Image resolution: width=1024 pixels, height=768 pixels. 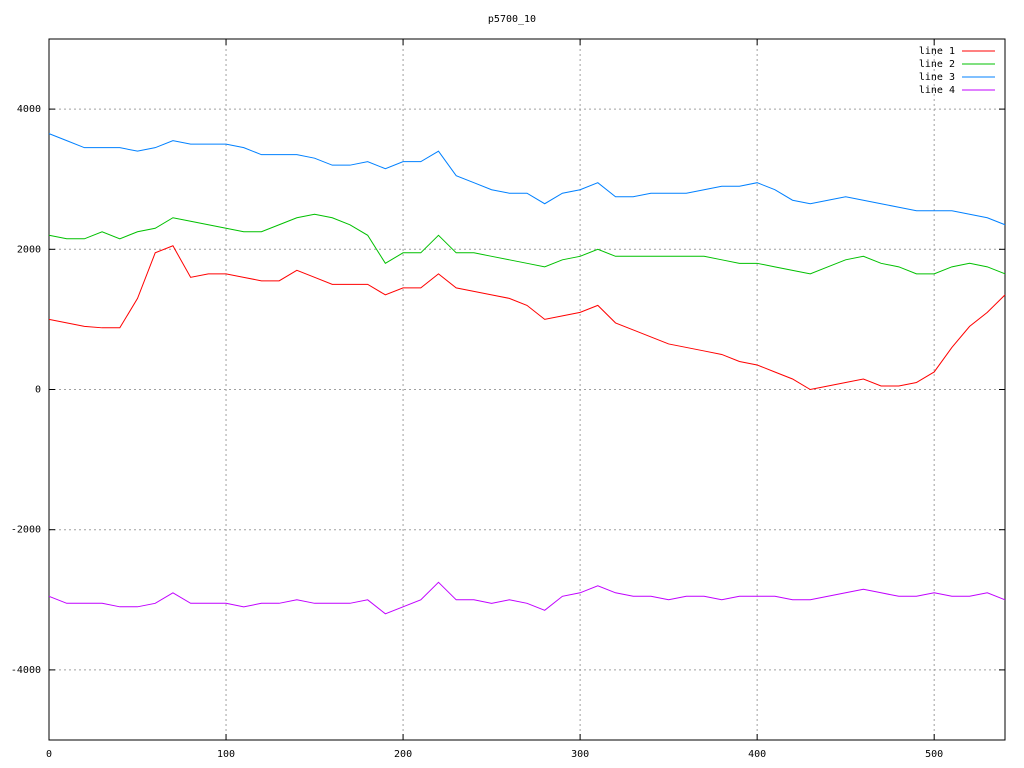 What do you see at coordinates (49, 754) in the screenshot?
I see `x-tick-label: 0` at bounding box center [49, 754].